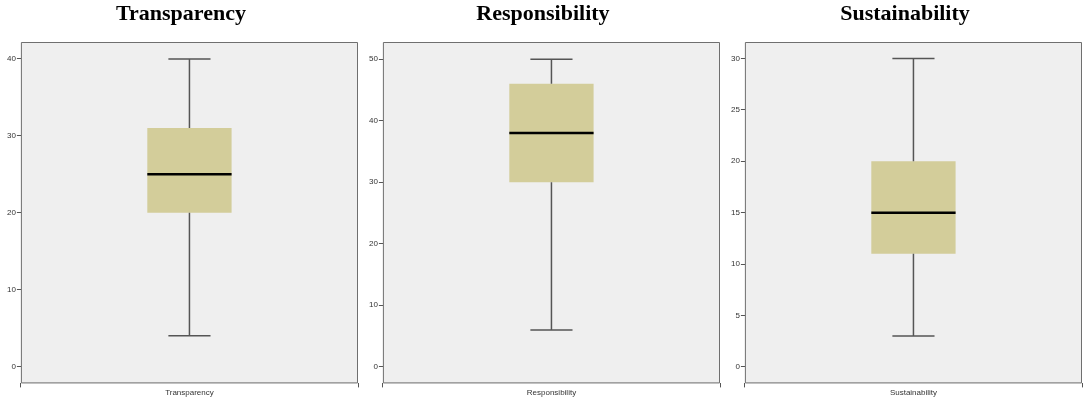  I want to click on x-tick-label: Transparency, so click(181, 13).